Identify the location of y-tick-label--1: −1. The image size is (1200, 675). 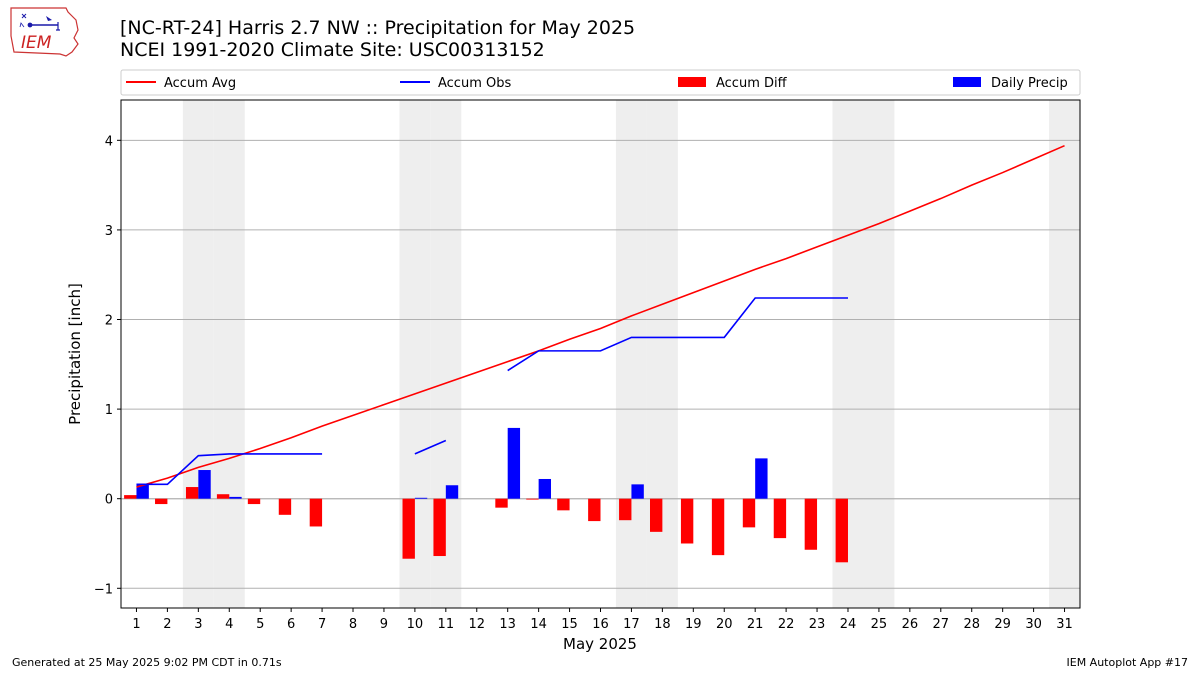
(103, 589).